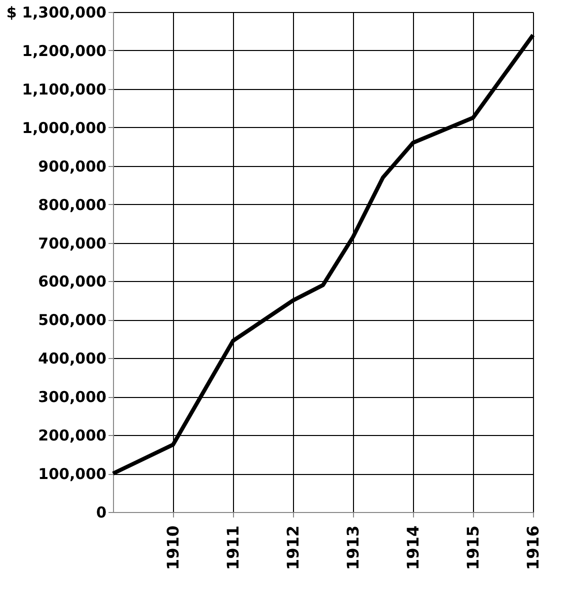 This screenshot has height=590, width=578. What do you see at coordinates (413, 548) in the screenshot?
I see `x-tick-label: 1914` at bounding box center [413, 548].